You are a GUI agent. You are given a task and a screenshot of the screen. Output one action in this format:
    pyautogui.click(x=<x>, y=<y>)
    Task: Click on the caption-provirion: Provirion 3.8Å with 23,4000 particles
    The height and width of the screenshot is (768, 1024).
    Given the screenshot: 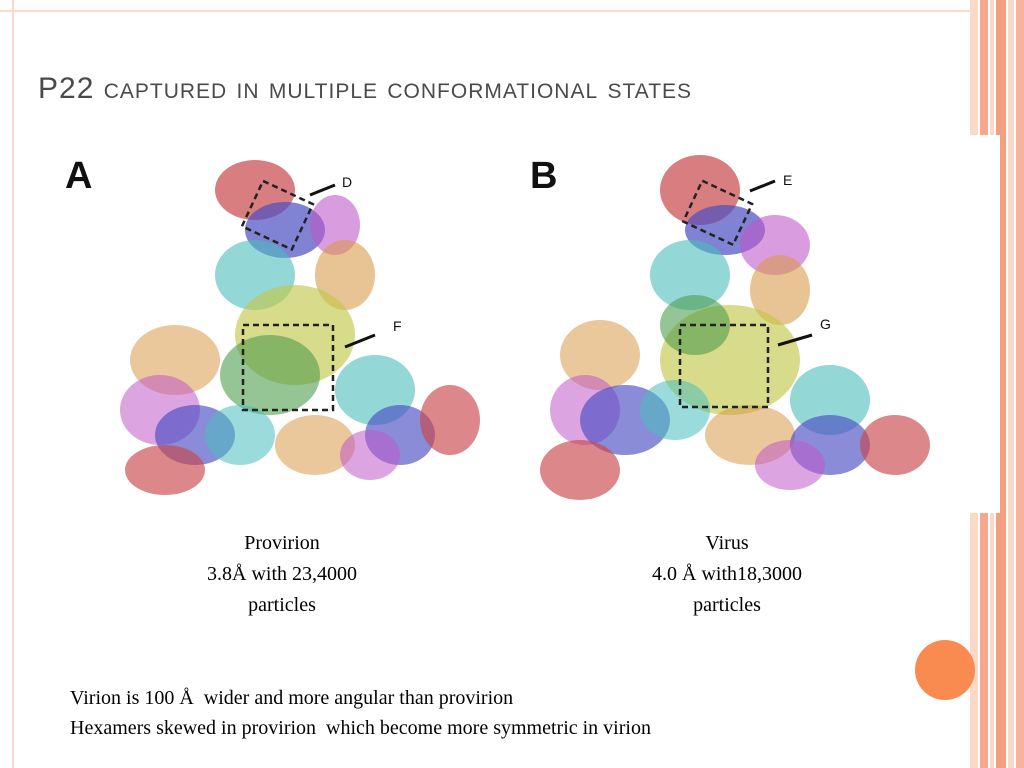 What is the action you would take?
    pyautogui.click(x=282, y=574)
    